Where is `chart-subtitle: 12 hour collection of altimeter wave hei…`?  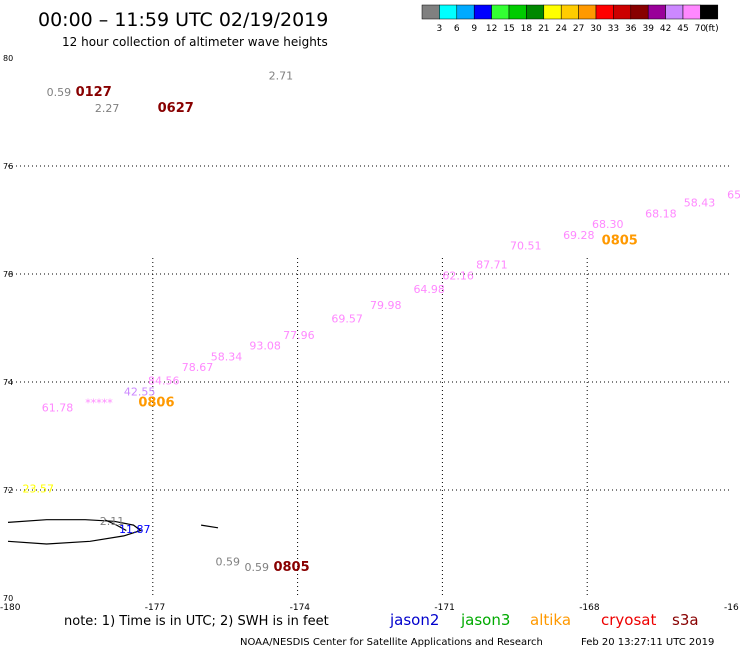
chart-subtitle: 12 hour collection of altimeter wave hei… is located at coordinates (195, 42).